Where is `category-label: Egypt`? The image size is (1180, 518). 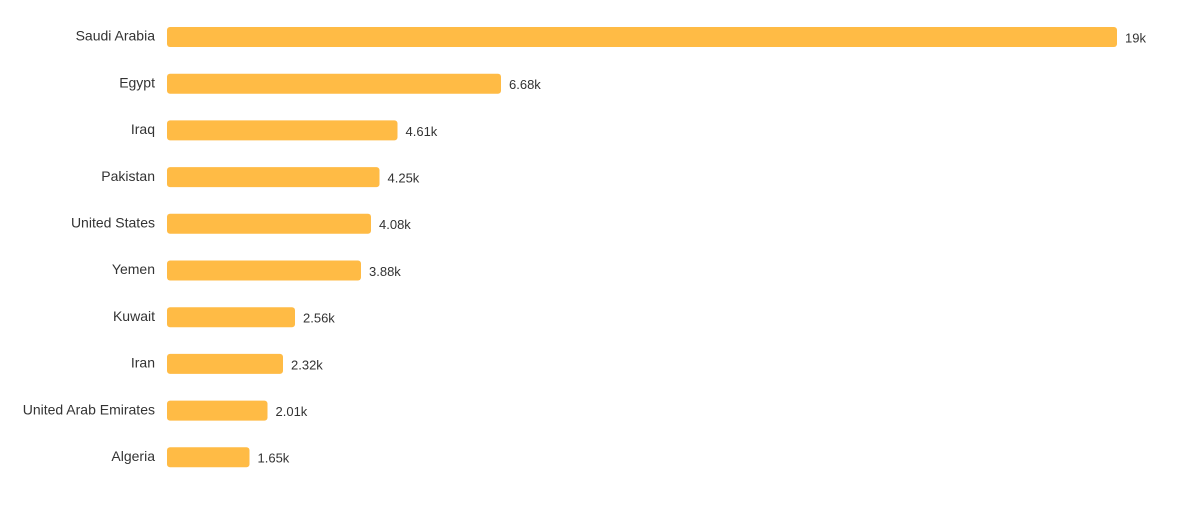
category-label: Egypt is located at coordinates (137, 82).